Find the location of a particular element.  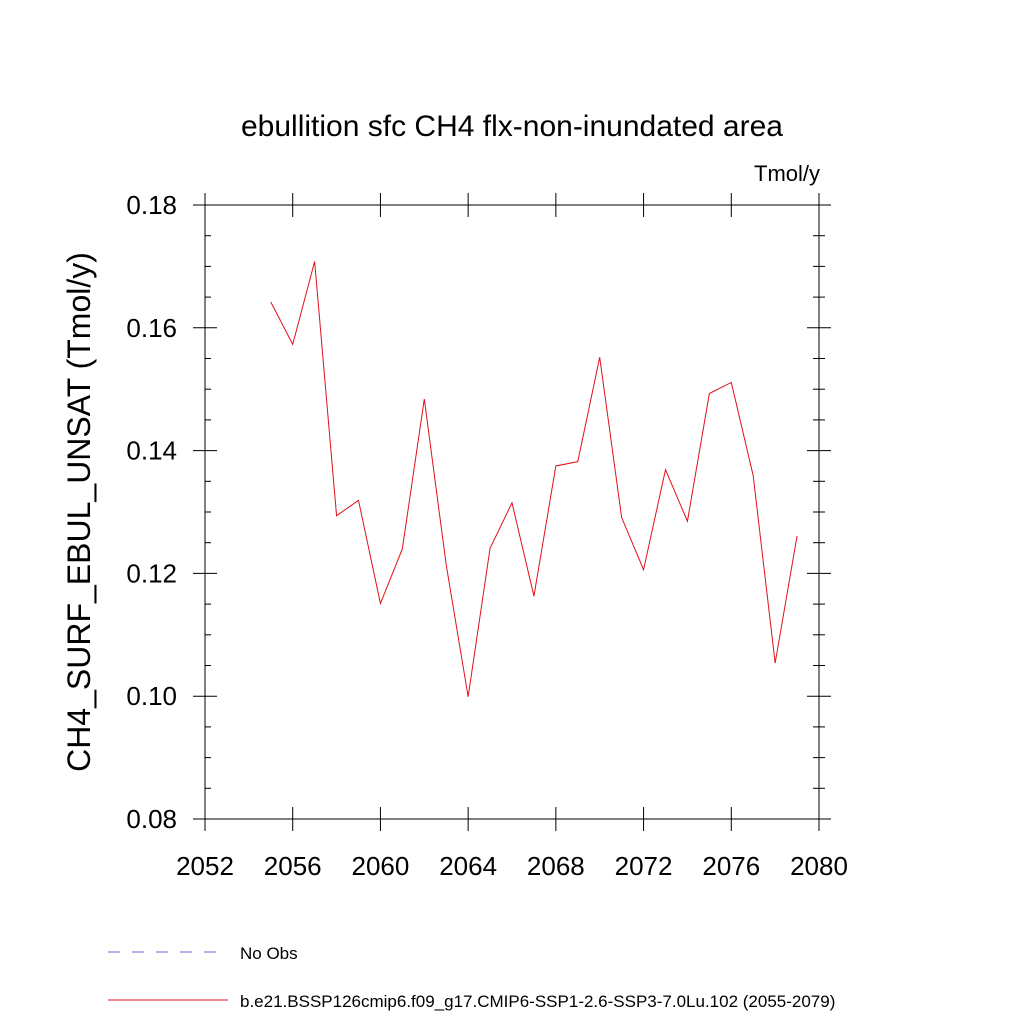

x-tick-label: 2076 is located at coordinates (731, 866).